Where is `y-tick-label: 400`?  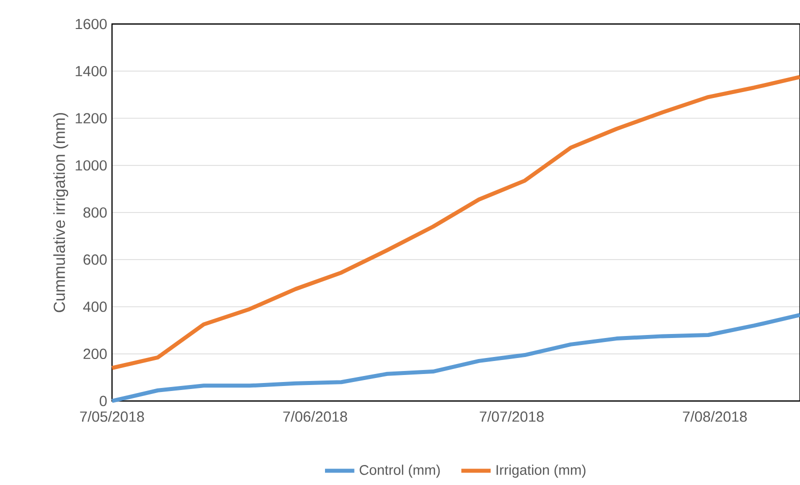 y-tick-label: 400 is located at coordinates (95, 307).